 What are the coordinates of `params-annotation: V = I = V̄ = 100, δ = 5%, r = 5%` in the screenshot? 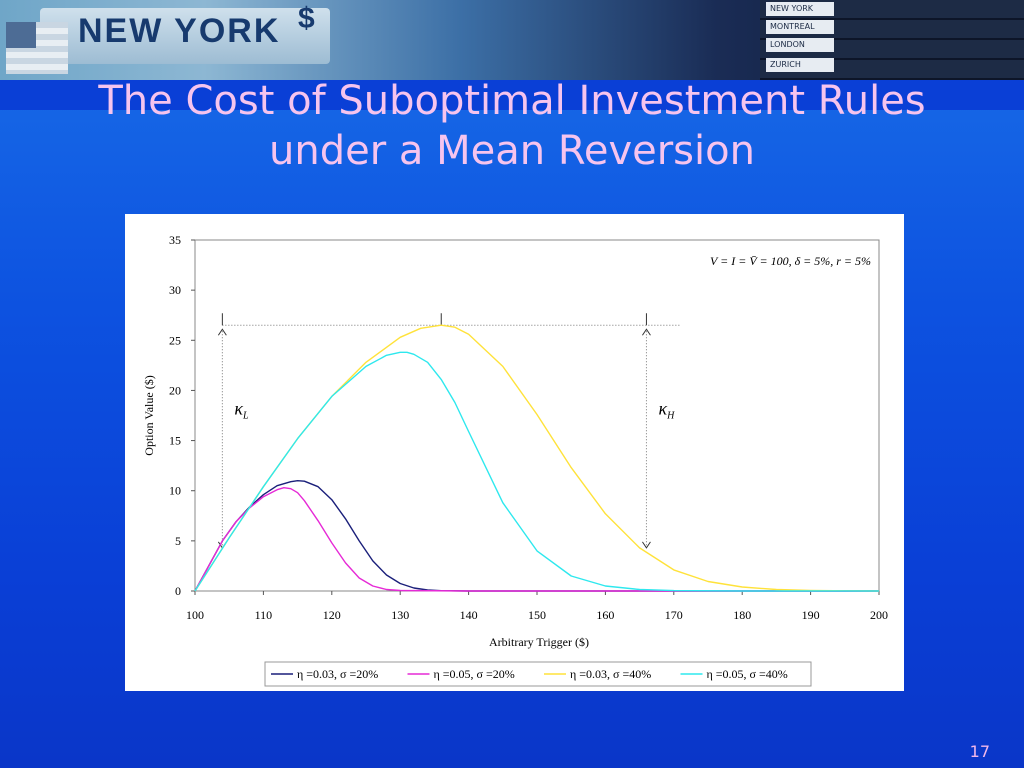 It's located at (790, 261).